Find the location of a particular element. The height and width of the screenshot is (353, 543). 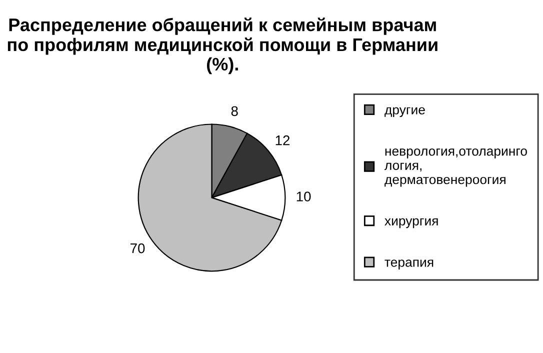

legend-label: терапия is located at coordinates (409, 265).